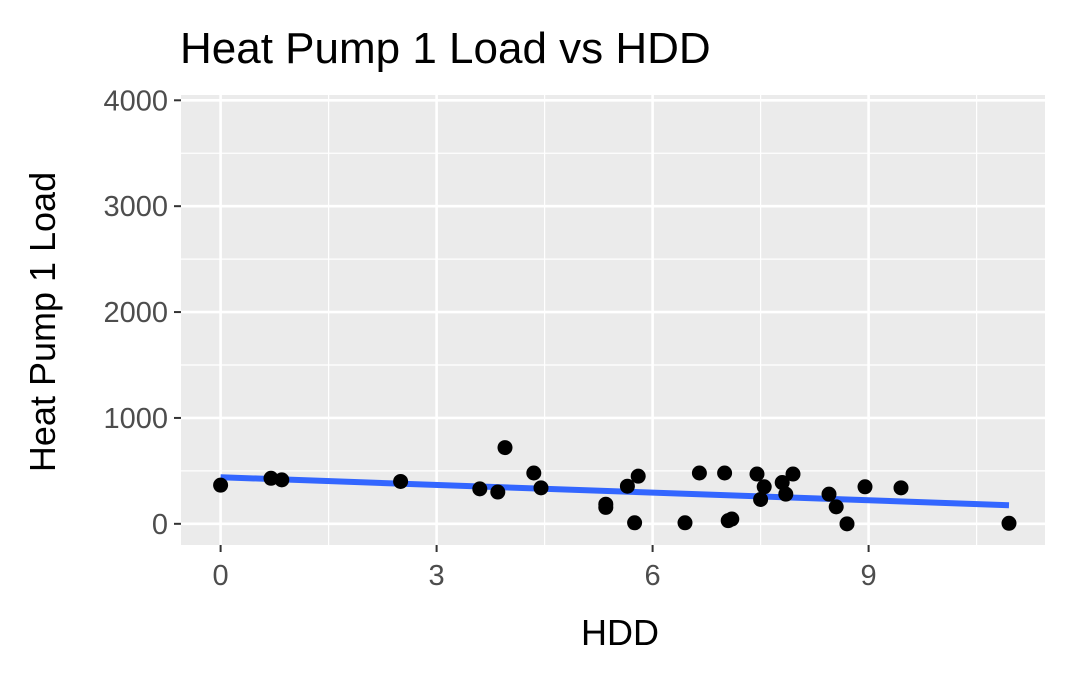 This screenshot has width=1087, height=682. I want to click on data-points, so click(615, 486).